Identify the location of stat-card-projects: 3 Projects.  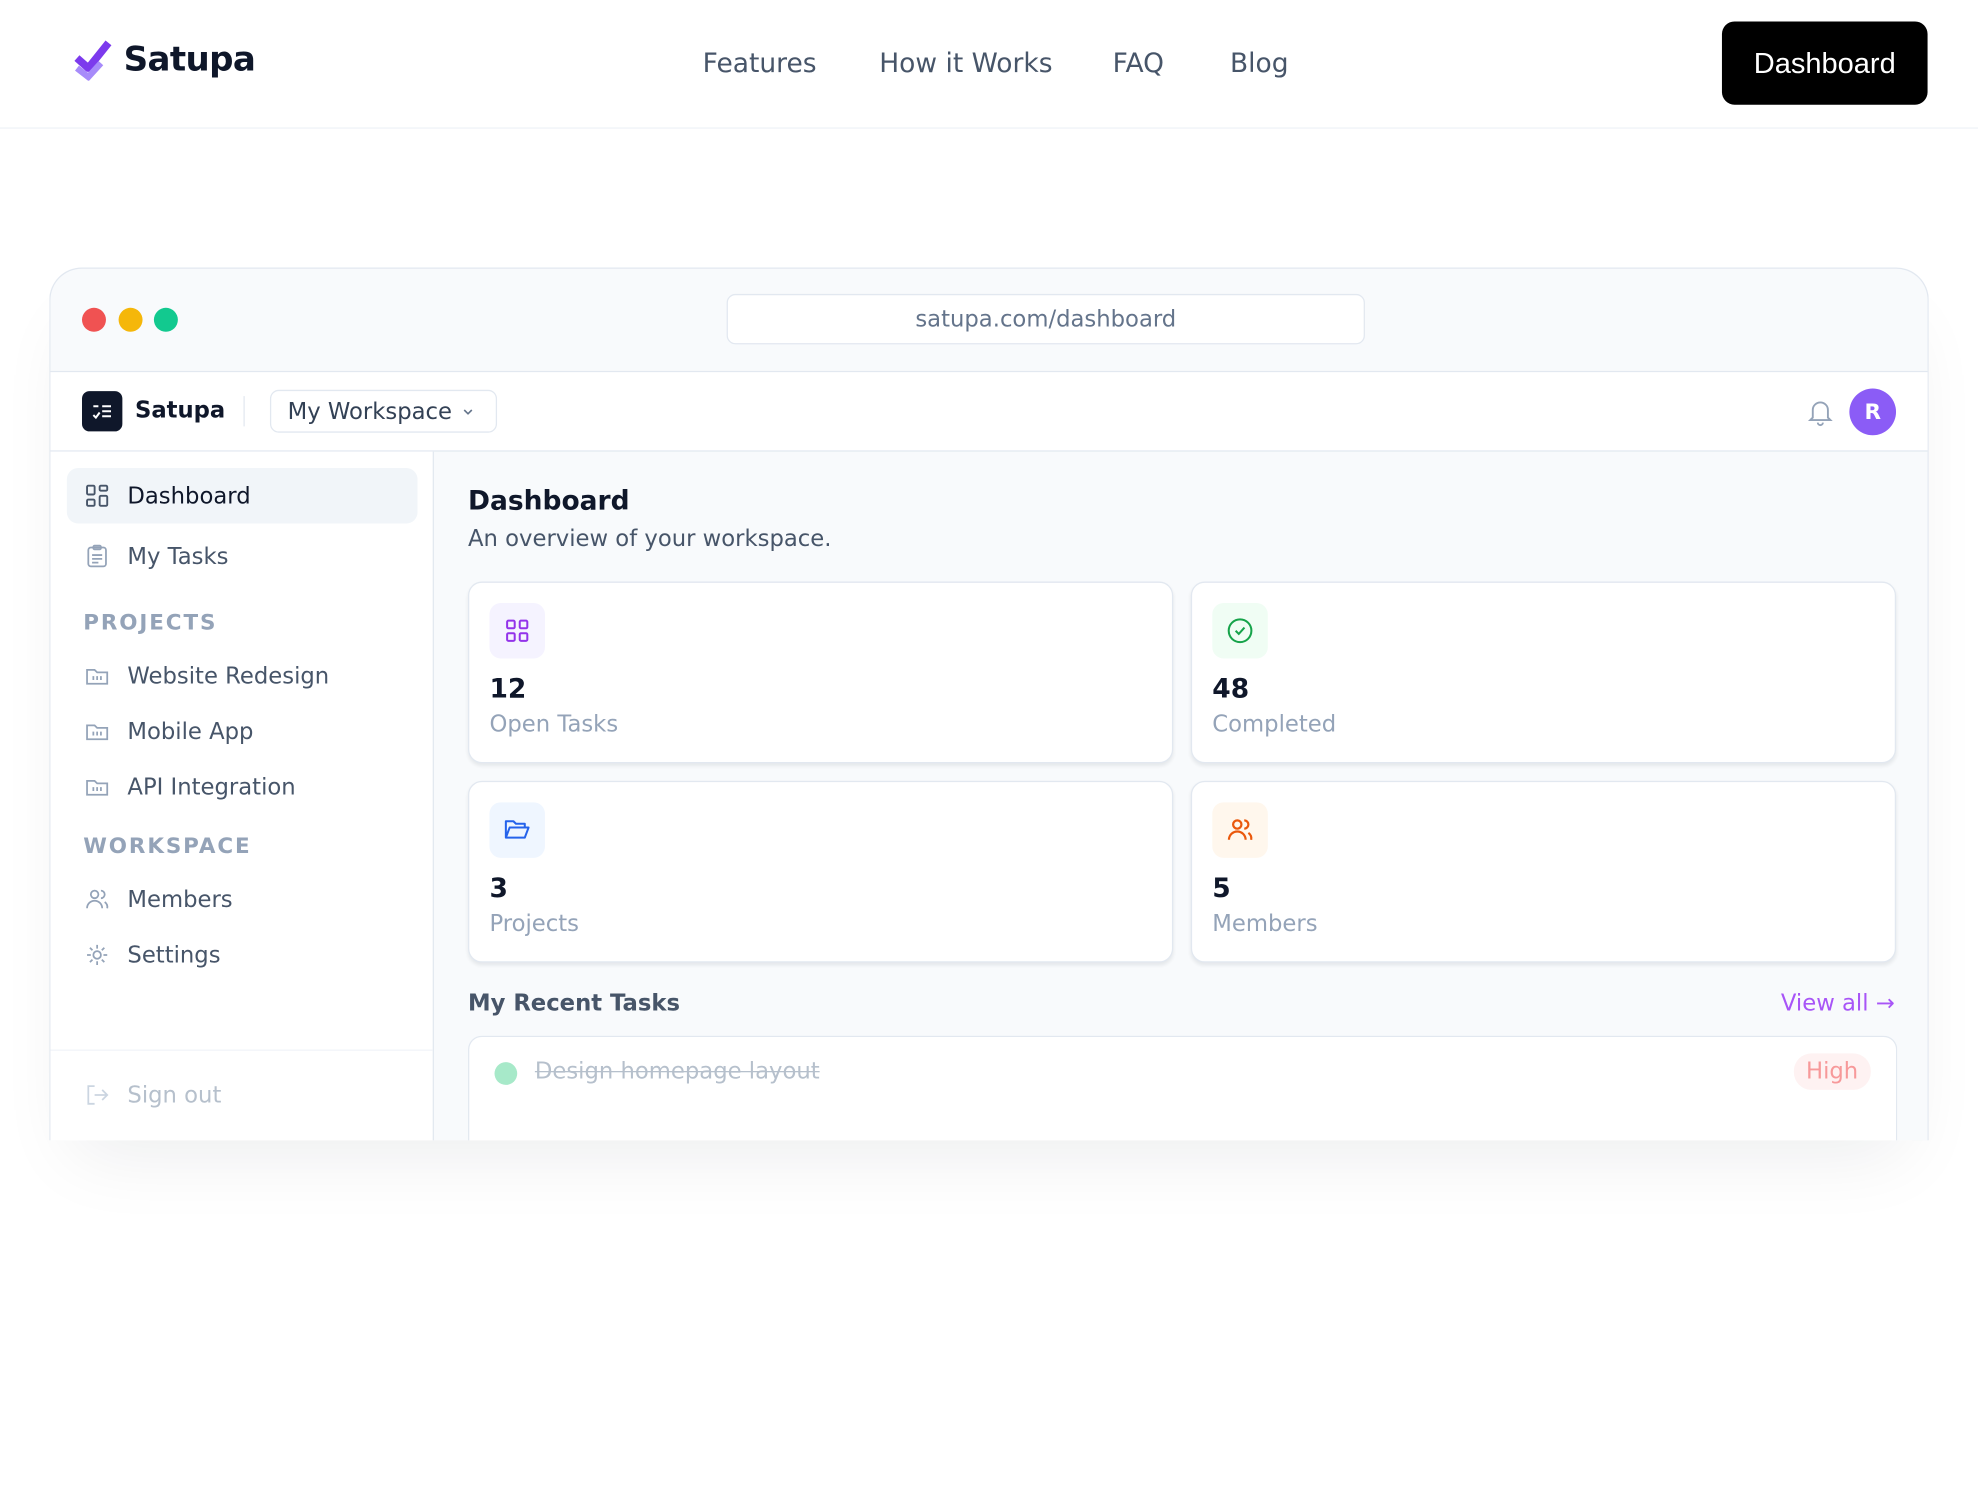
(821, 871).